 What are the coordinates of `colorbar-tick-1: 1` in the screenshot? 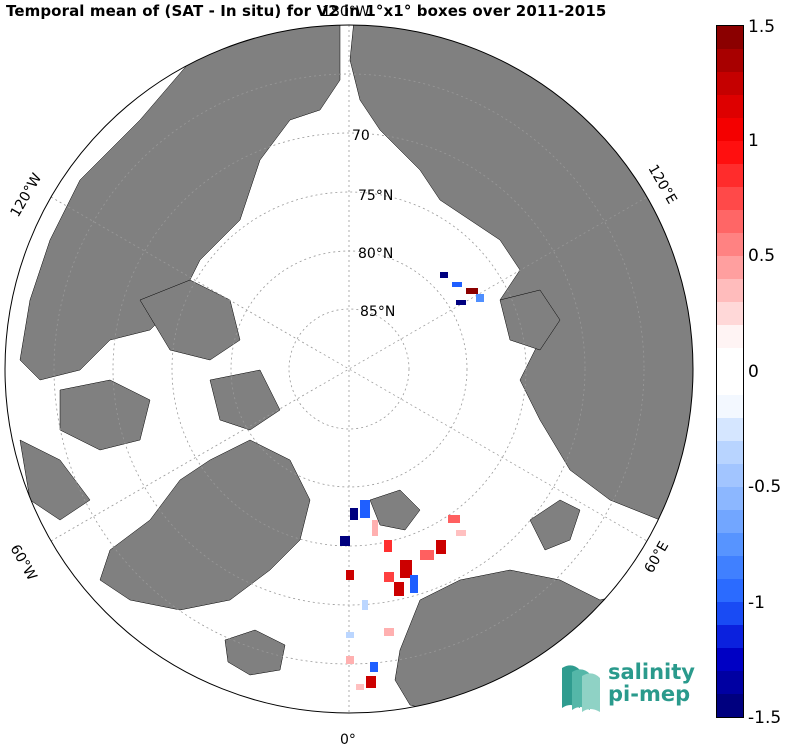 It's located at (753, 141).